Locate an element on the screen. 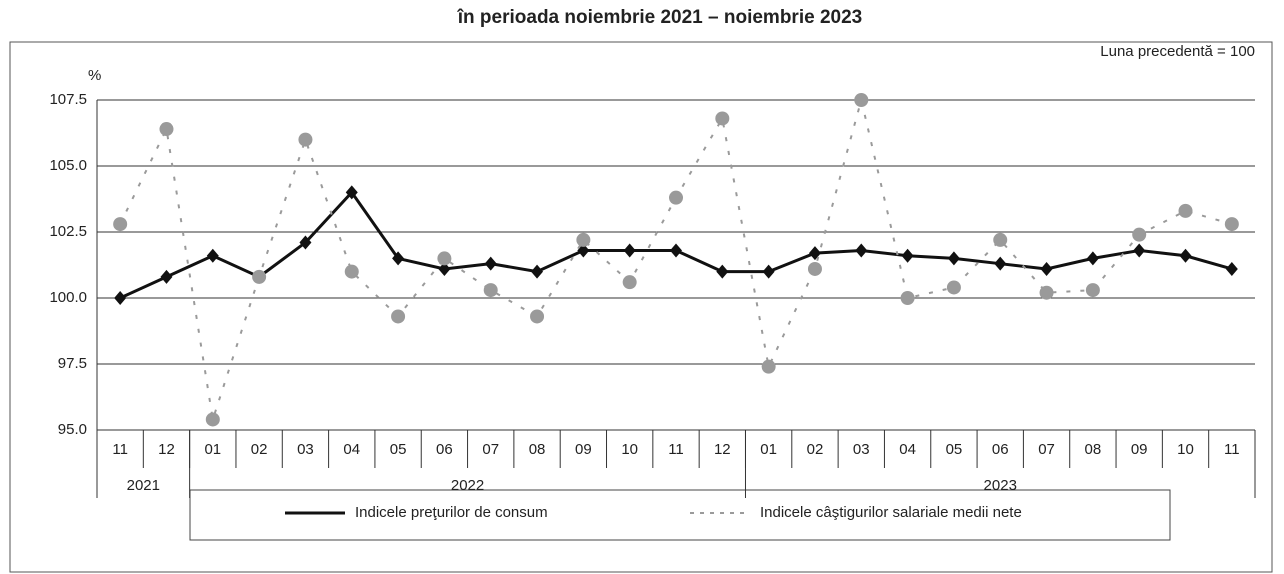  y-tick-label: 100.0 is located at coordinates (68, 297).